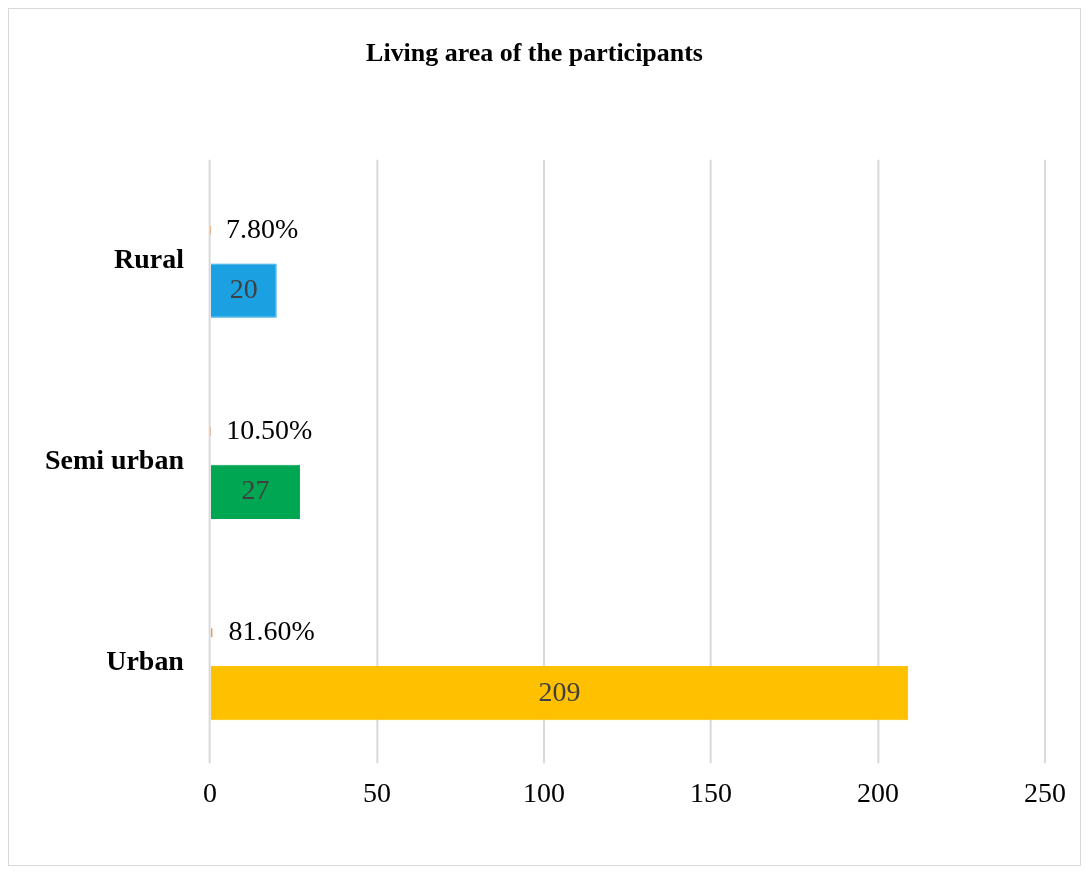  What do you see at coordinates (1045, 792) in the screenshot?
I see `x-tick-label: 250` at bounding box center [1045, 792].